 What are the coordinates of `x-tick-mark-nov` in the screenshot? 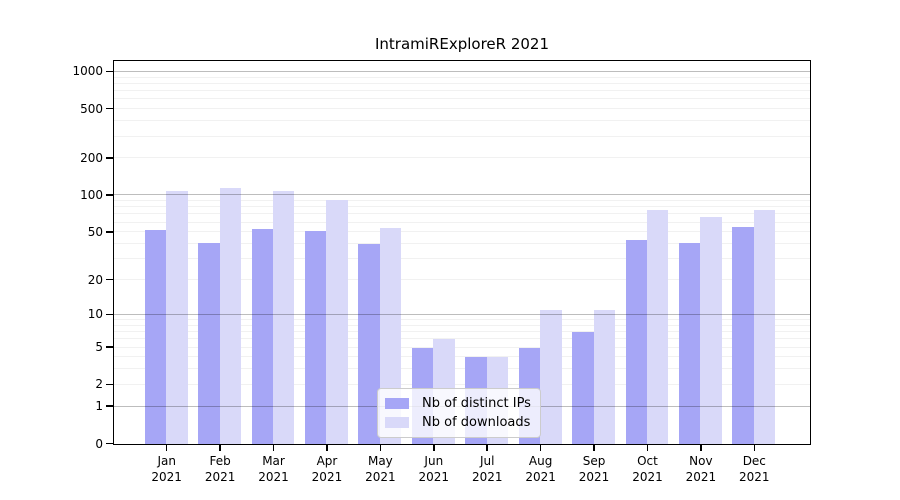 It's located at (701, 448).